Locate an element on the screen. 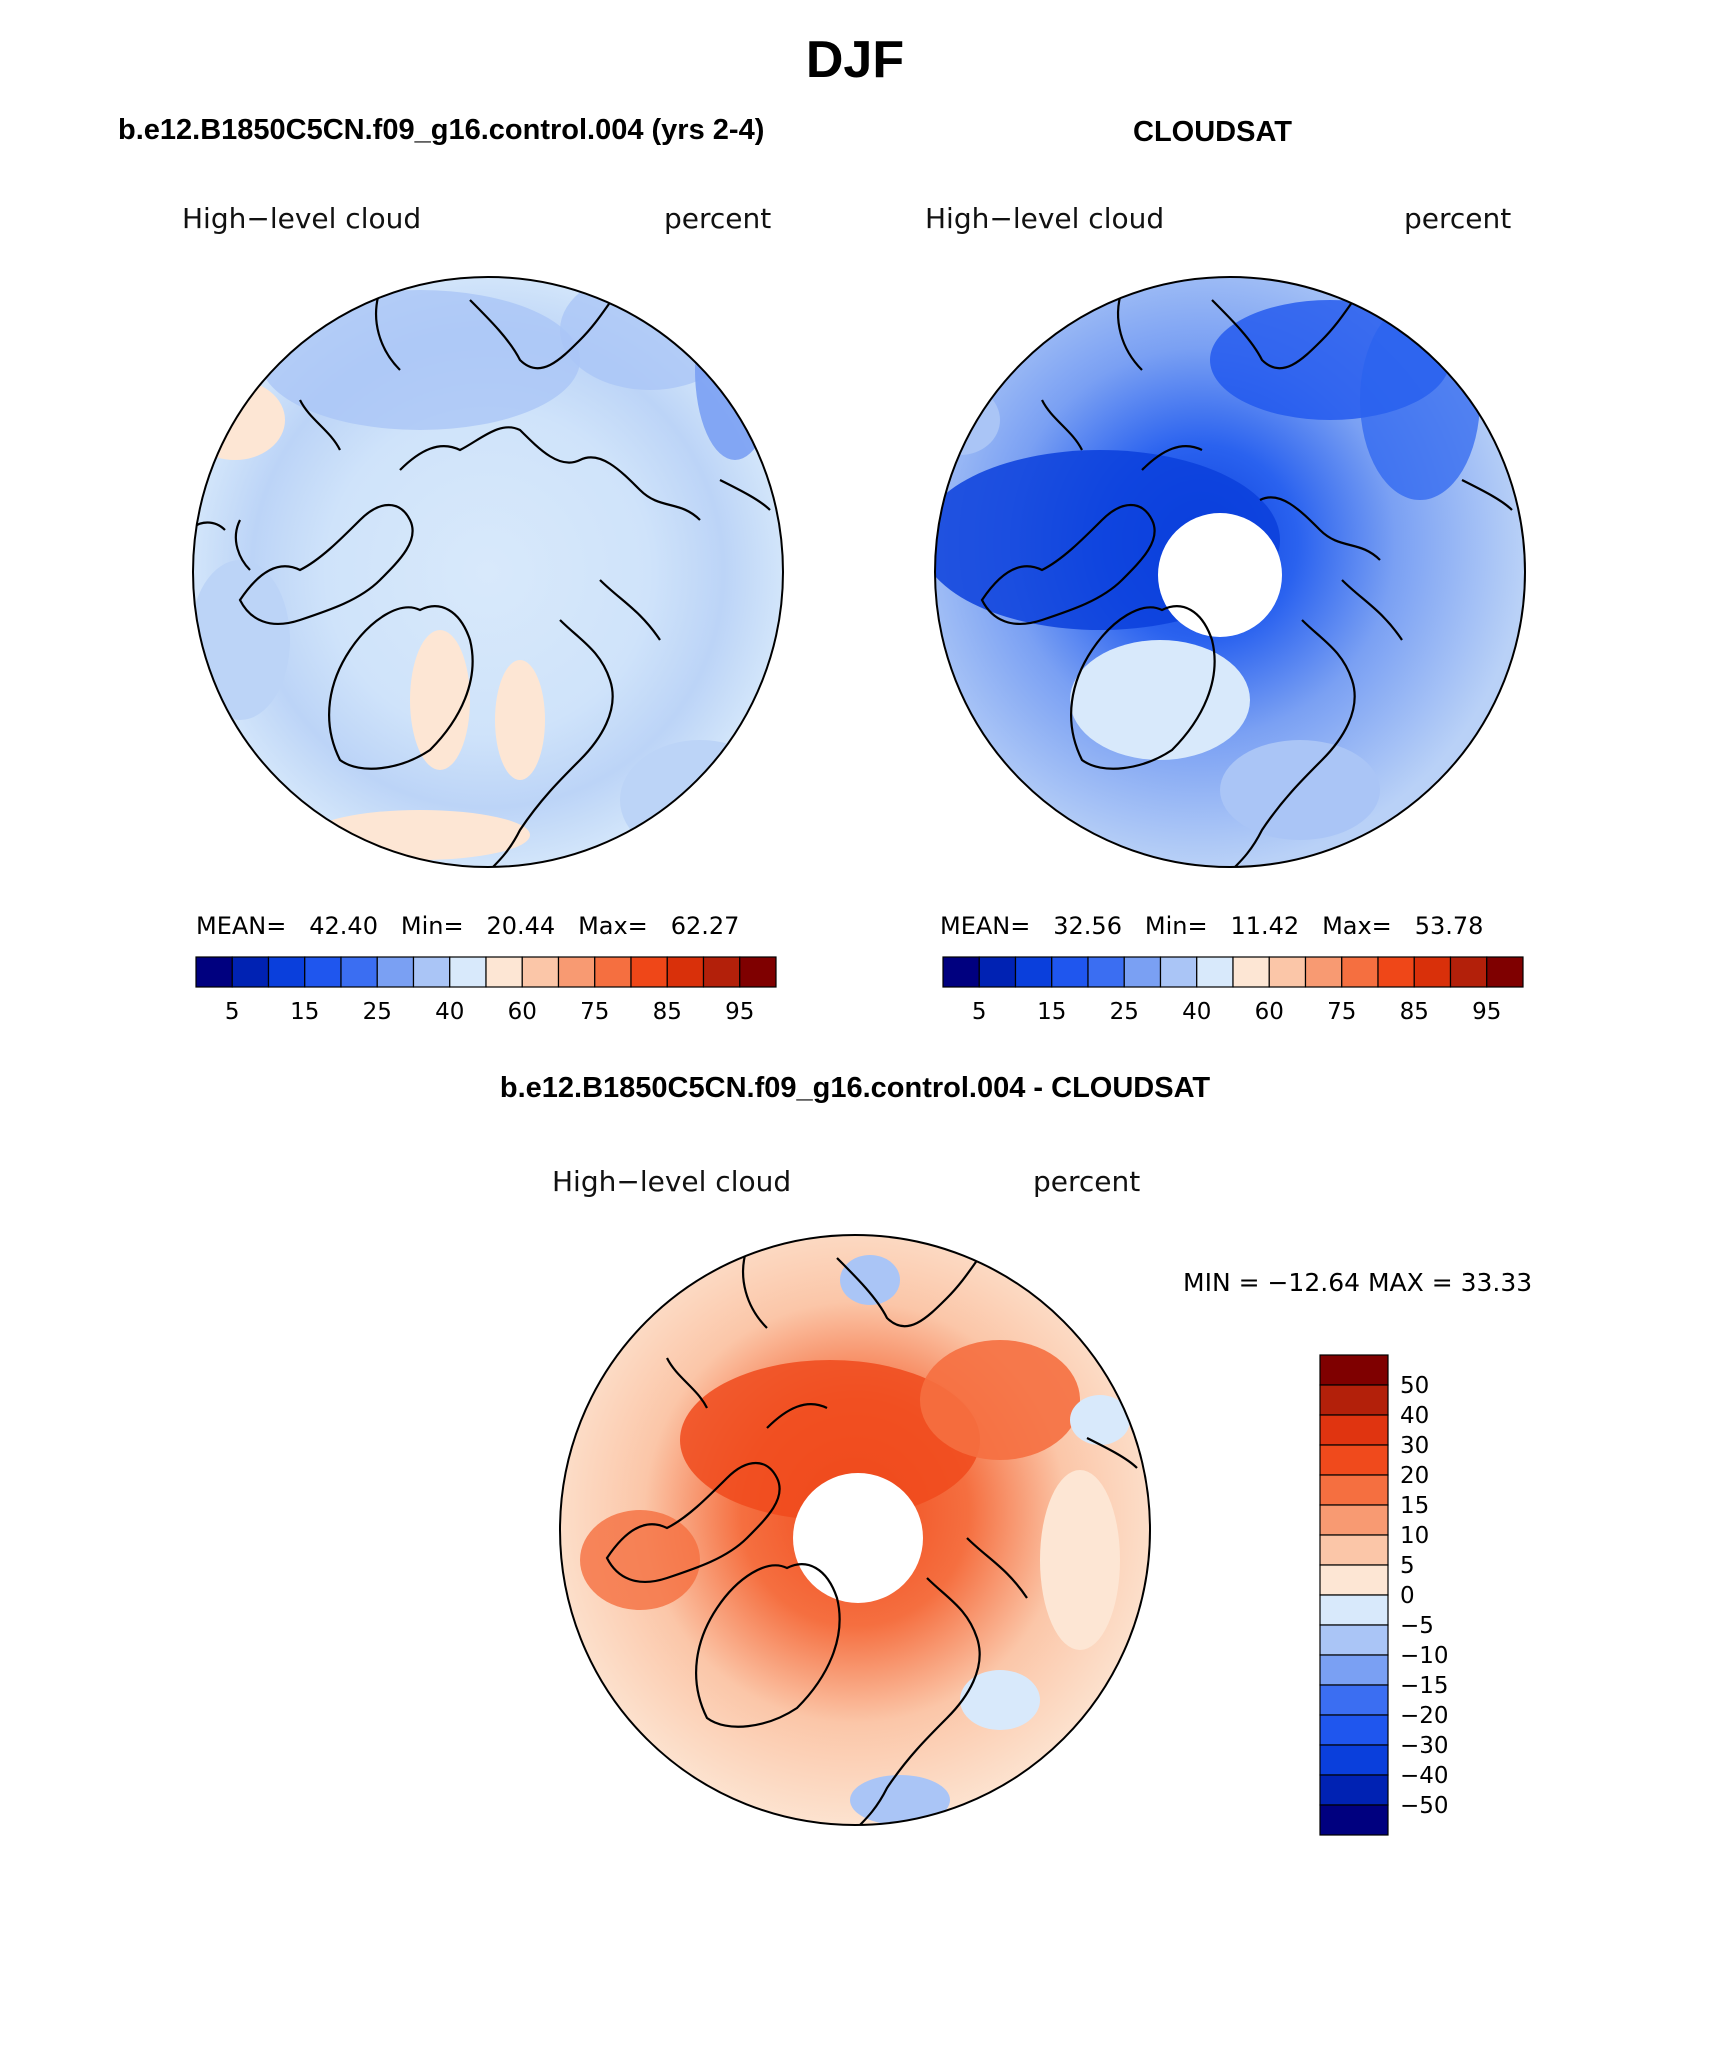 The width and height of the screenshot is (1710, 2061). left-colorbar-tick-label: 85 is located at coordinates (667, 1012).